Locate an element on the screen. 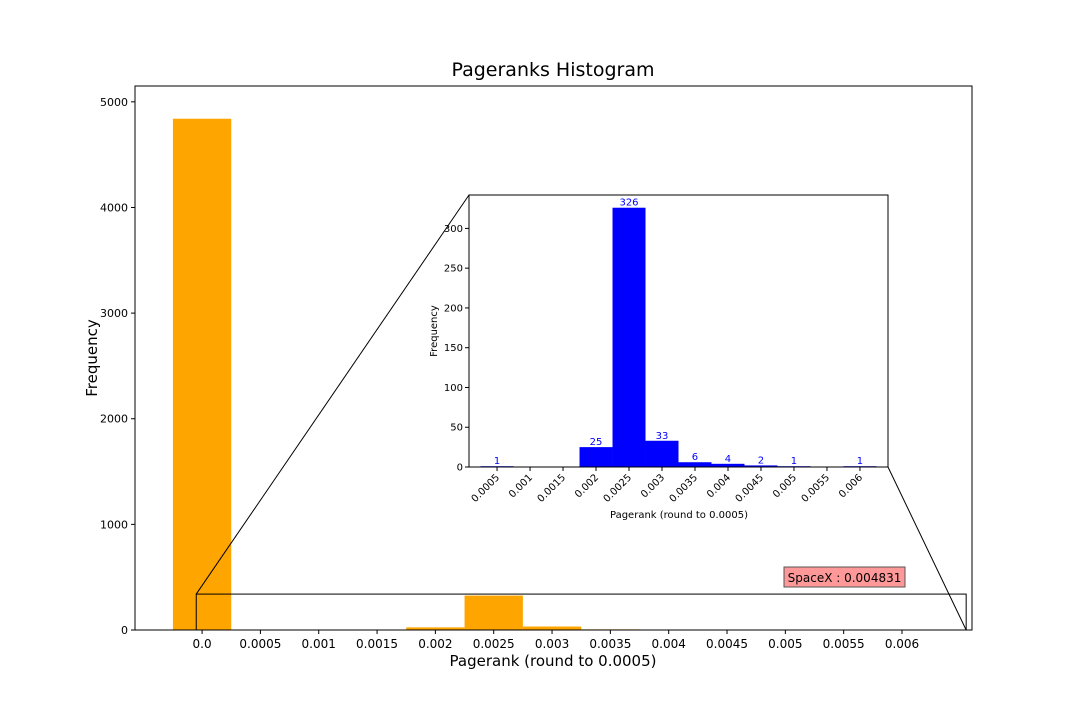 This screenshot has height=720, width=1080. inset-y-tick-label: 200 is located at coordinates (453, 308).